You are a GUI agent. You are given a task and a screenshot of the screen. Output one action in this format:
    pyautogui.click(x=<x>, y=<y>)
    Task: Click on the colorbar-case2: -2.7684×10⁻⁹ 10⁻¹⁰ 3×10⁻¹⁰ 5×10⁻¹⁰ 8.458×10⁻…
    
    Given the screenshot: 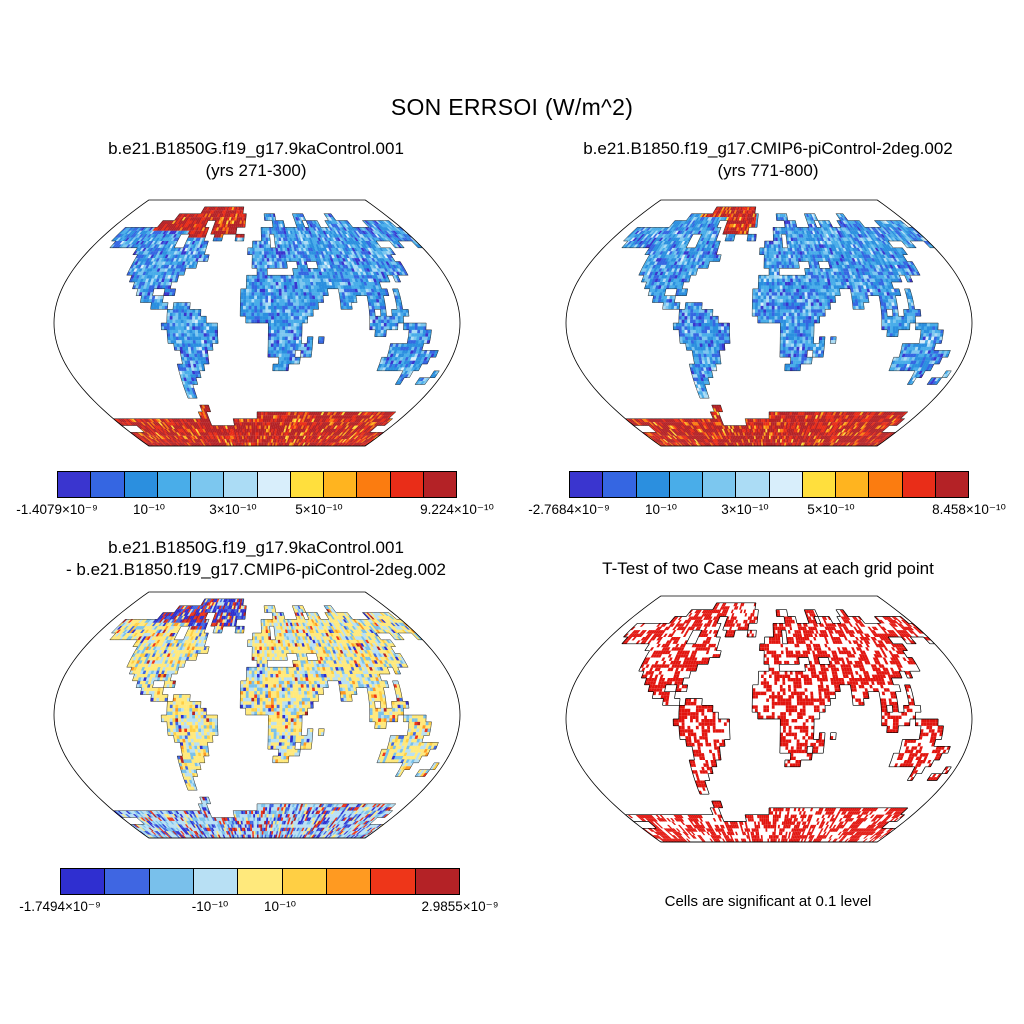 What is the action you would take?
    pyautogui.click(x=767, y=495)
    